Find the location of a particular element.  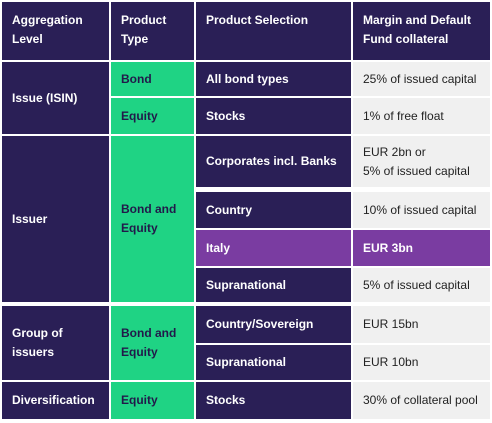

selection-all-bond-types: All bond types is located at coordinates (273, 79).